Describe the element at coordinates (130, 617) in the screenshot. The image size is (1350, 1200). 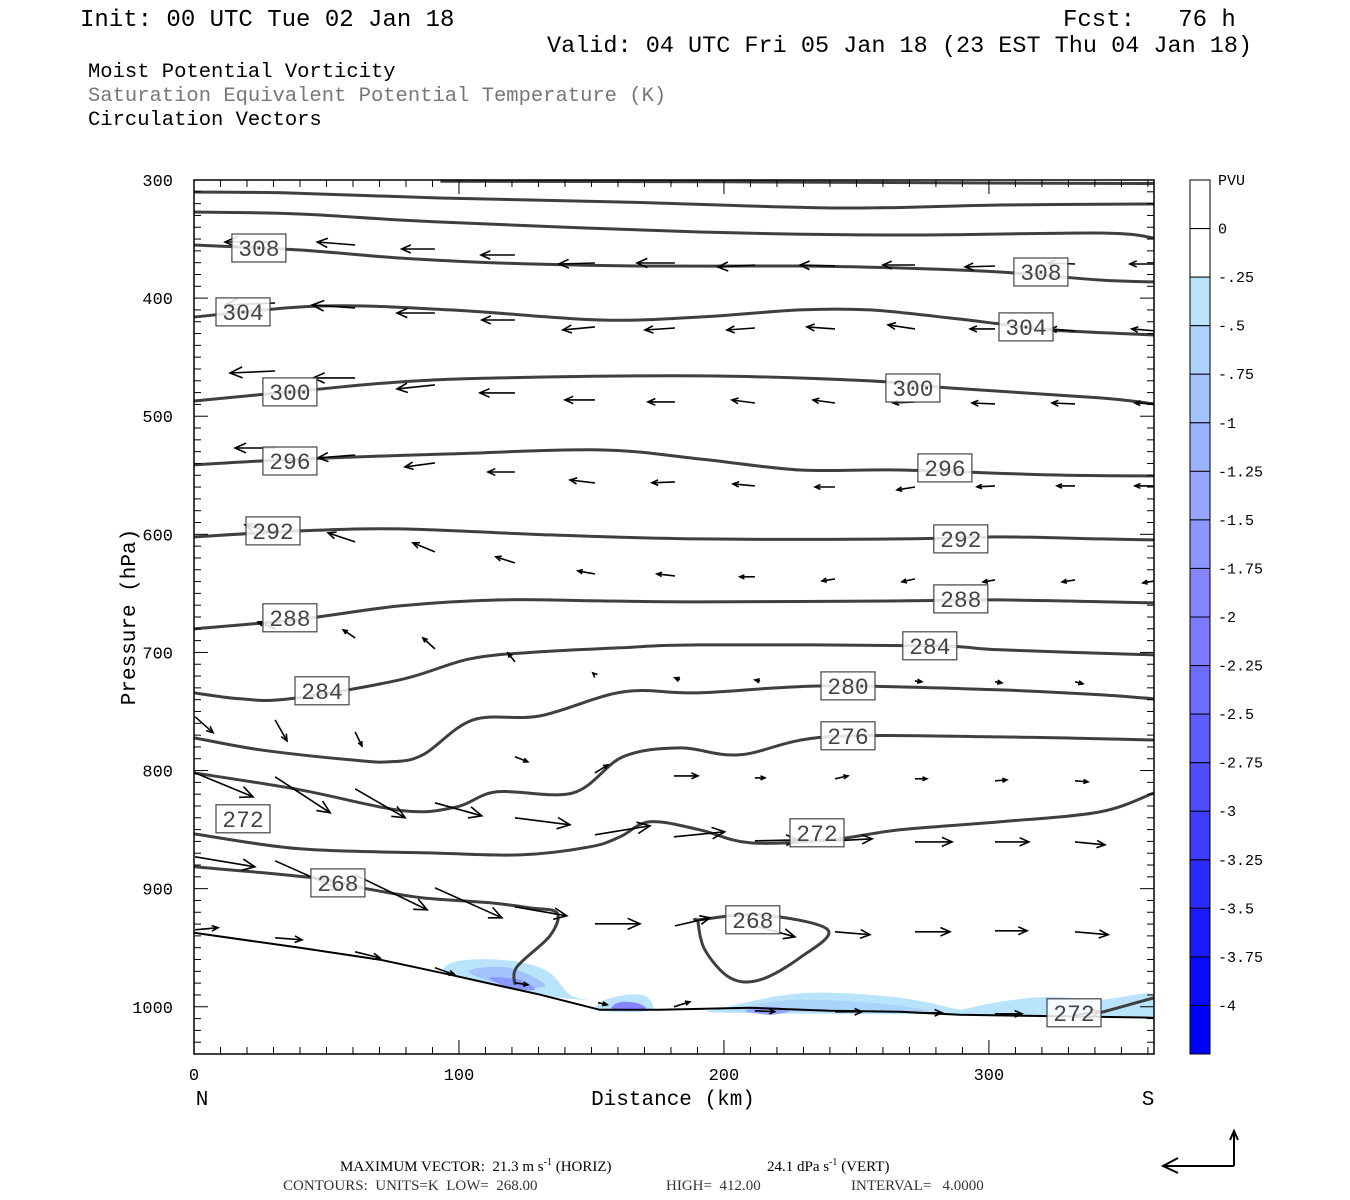
I see `y-axis-label: Pressure (hPa)` at that location.